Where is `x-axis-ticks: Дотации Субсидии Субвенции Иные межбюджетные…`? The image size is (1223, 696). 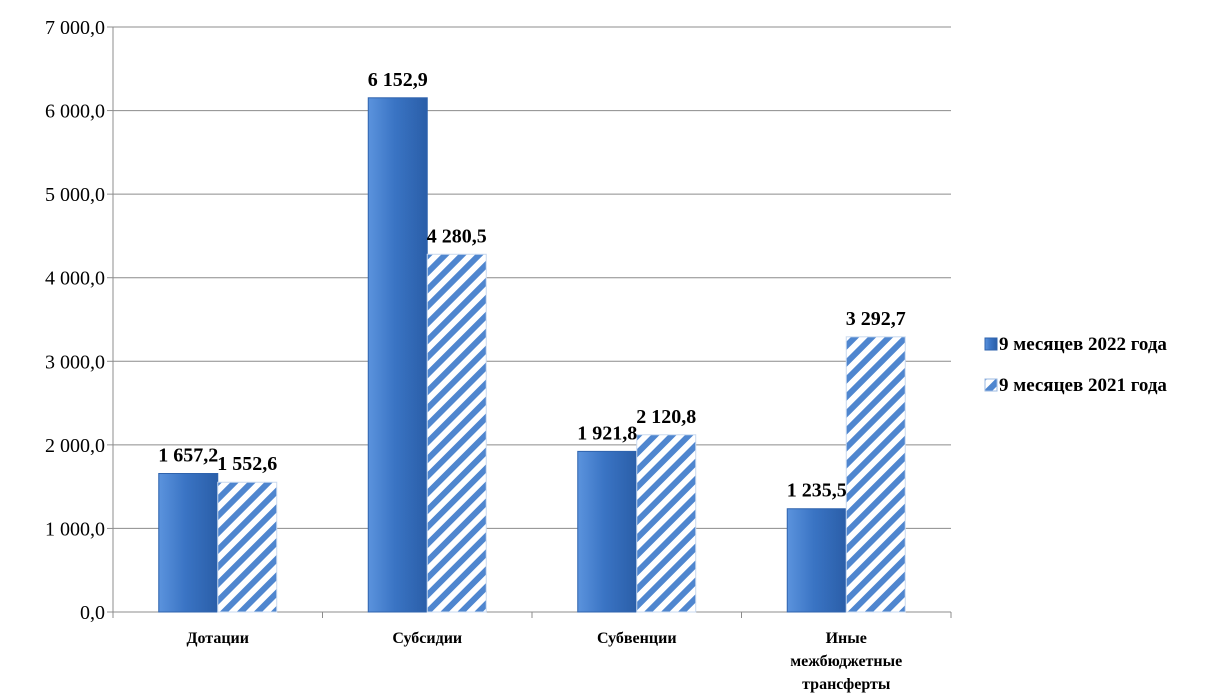 x-axis-ticks: Дотации Субсидии Субвенции Иные межбюджетные… is located at coordinates (544, 661).